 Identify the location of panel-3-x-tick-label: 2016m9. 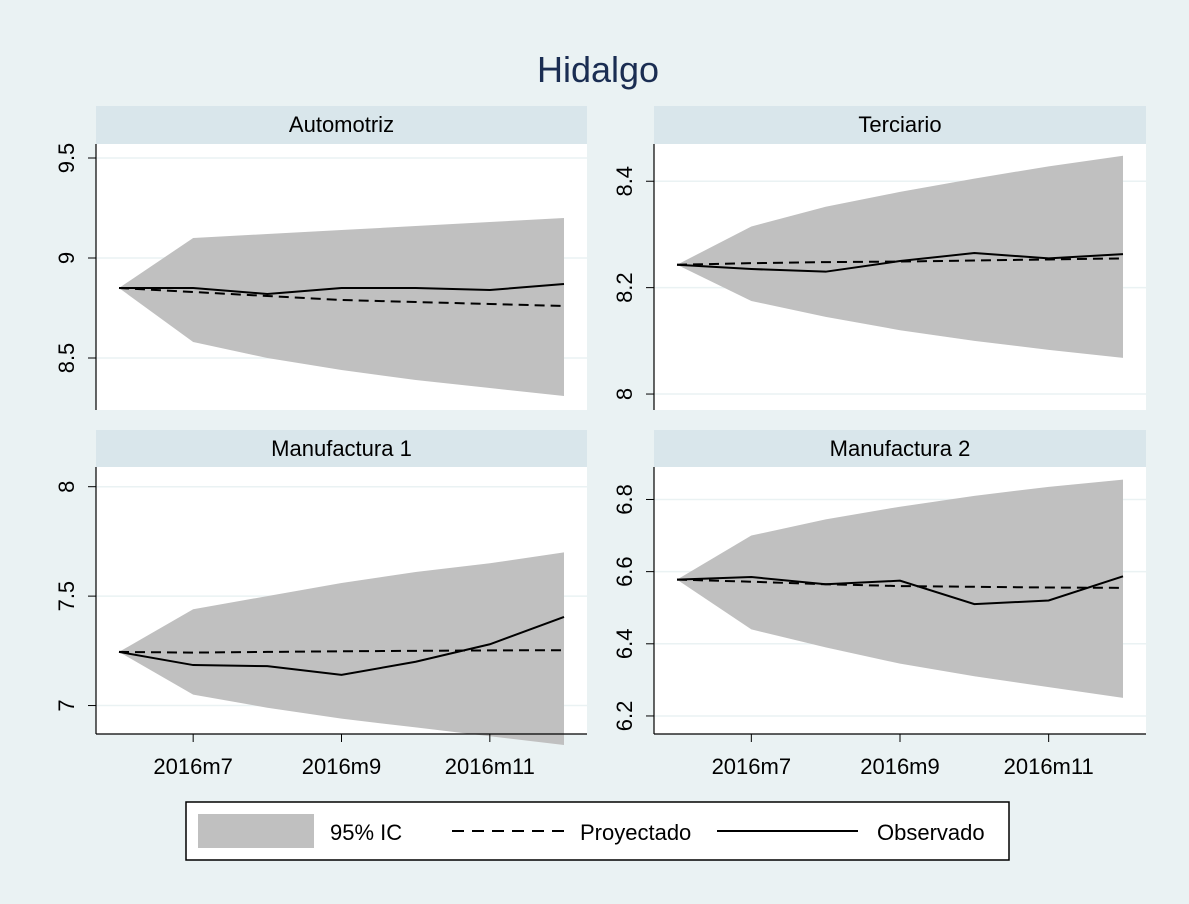
(342, 766).